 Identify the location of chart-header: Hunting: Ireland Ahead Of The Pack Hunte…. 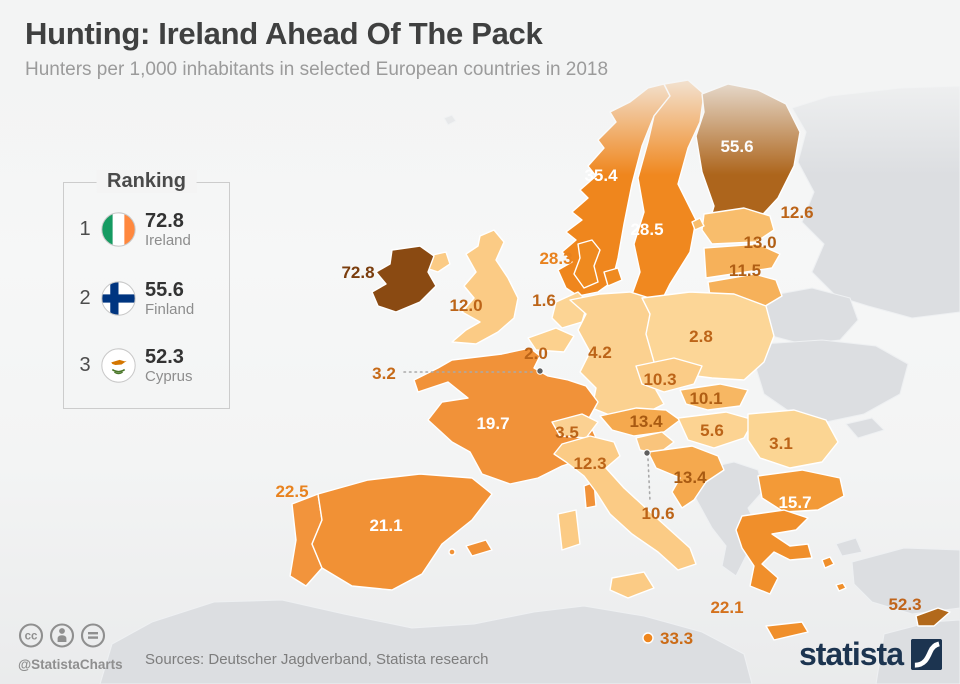
(316, 48).